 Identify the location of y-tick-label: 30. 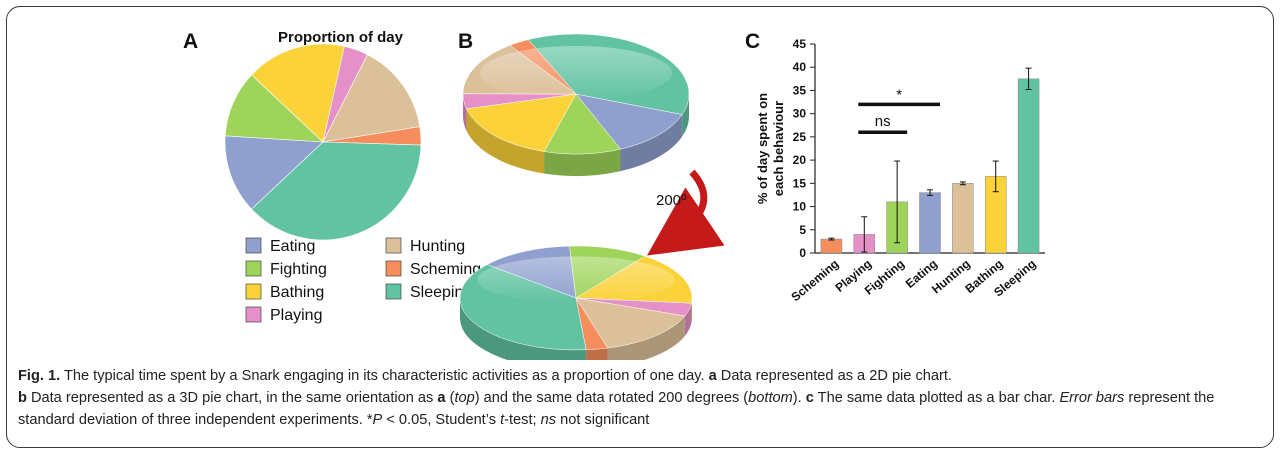
(800, 114).